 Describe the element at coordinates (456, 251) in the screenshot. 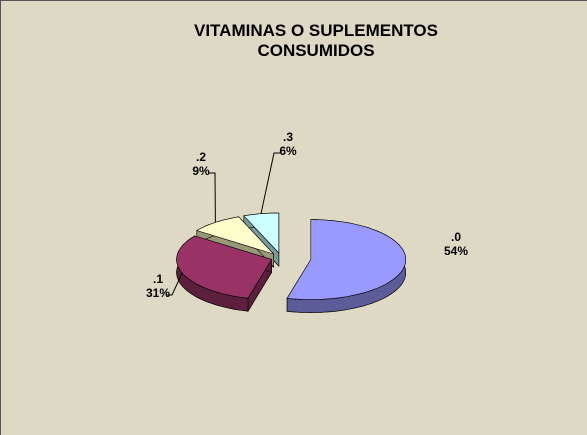

I see `data-label-value: 54%` at that location.